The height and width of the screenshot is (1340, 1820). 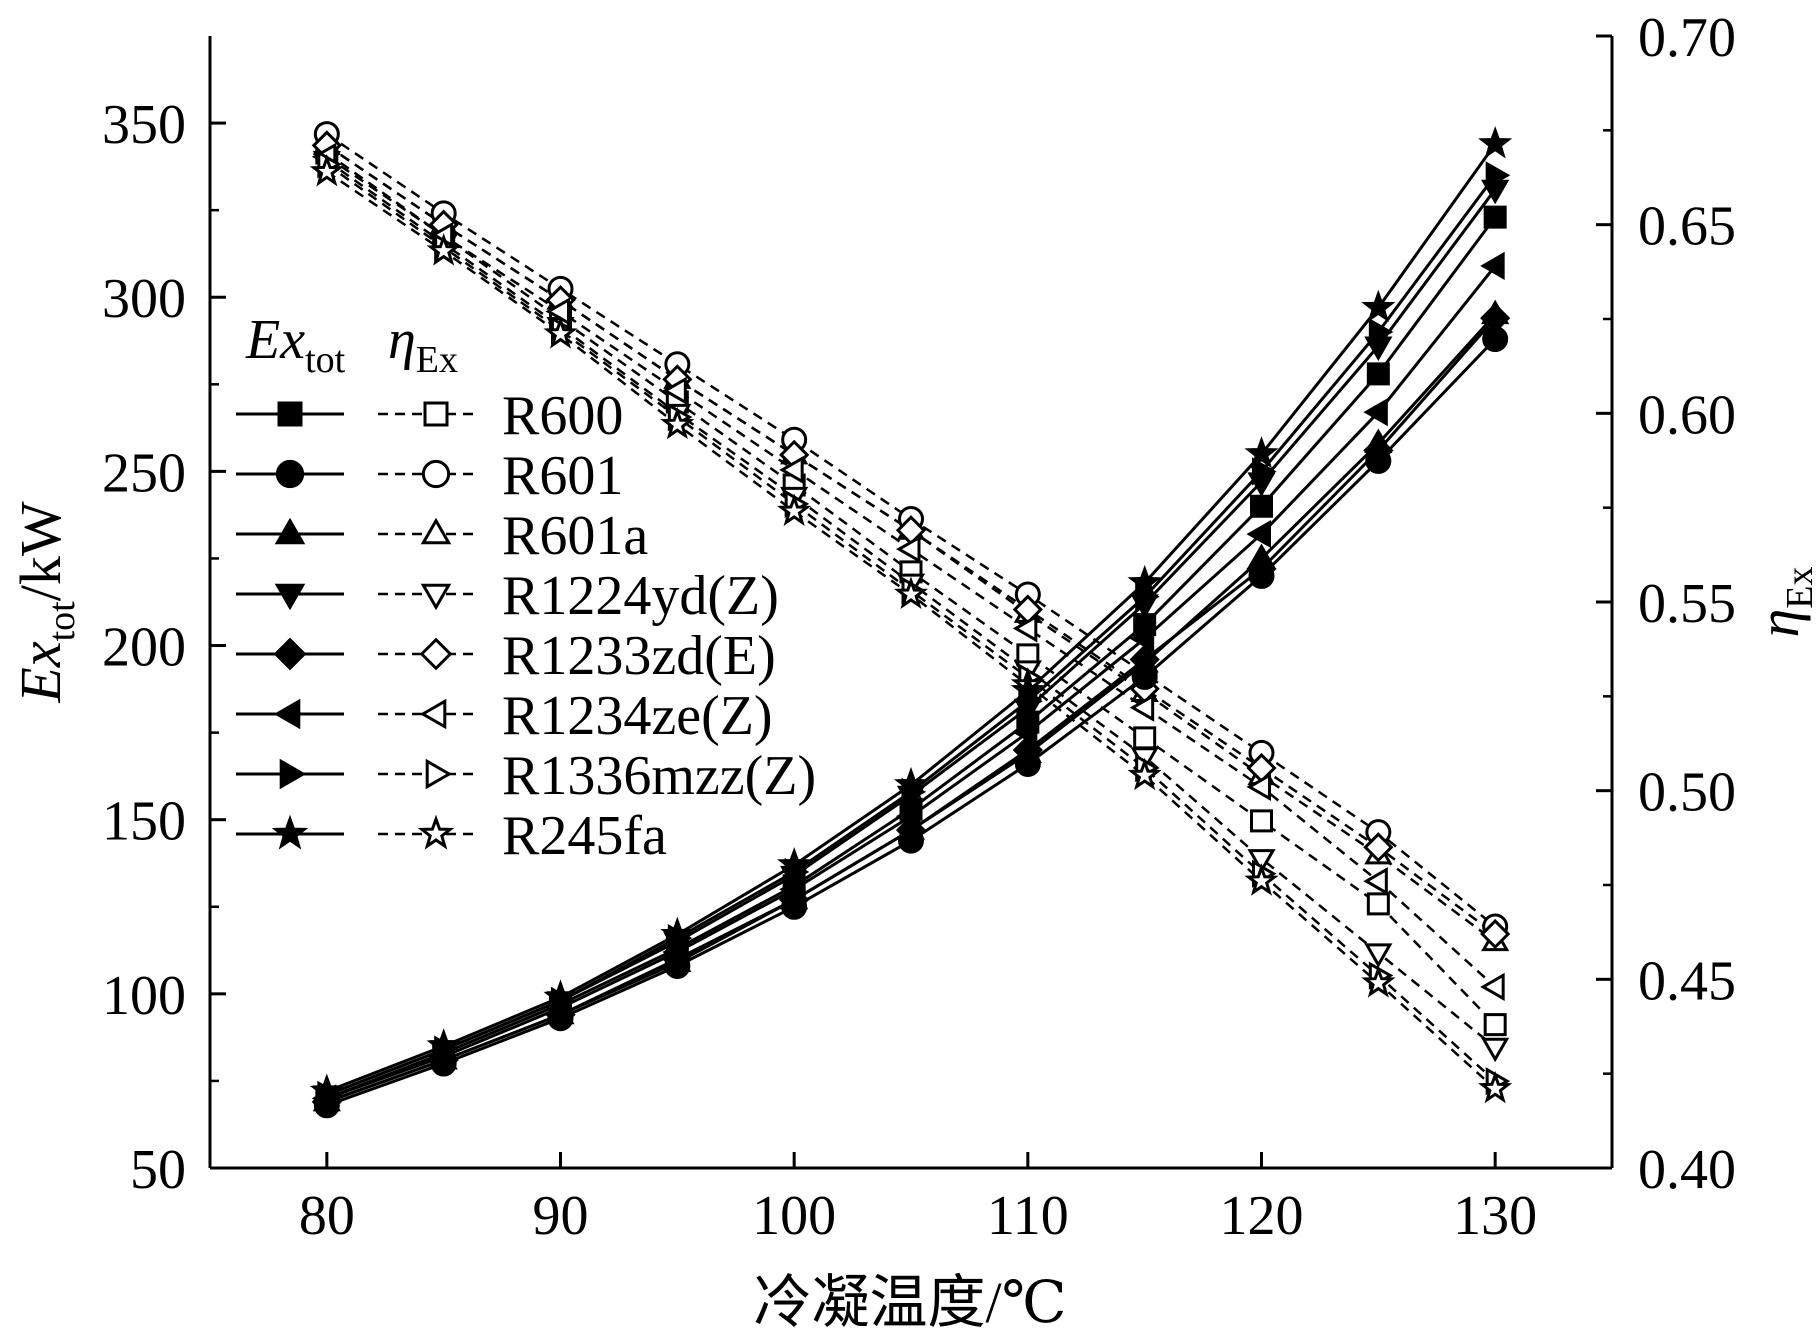 What do you see at coordinates (1144, 659) in the screenshot?
I see `ex-point-R1233zd(E)-115` at bounding box center [1144, 659].